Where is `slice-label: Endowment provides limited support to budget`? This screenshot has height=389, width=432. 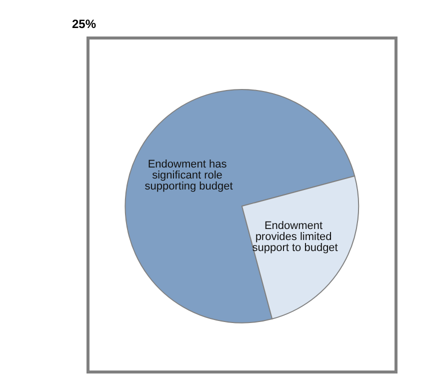 slice-label: Endowment provides limited support to budget is located at coordinates (295, 237).